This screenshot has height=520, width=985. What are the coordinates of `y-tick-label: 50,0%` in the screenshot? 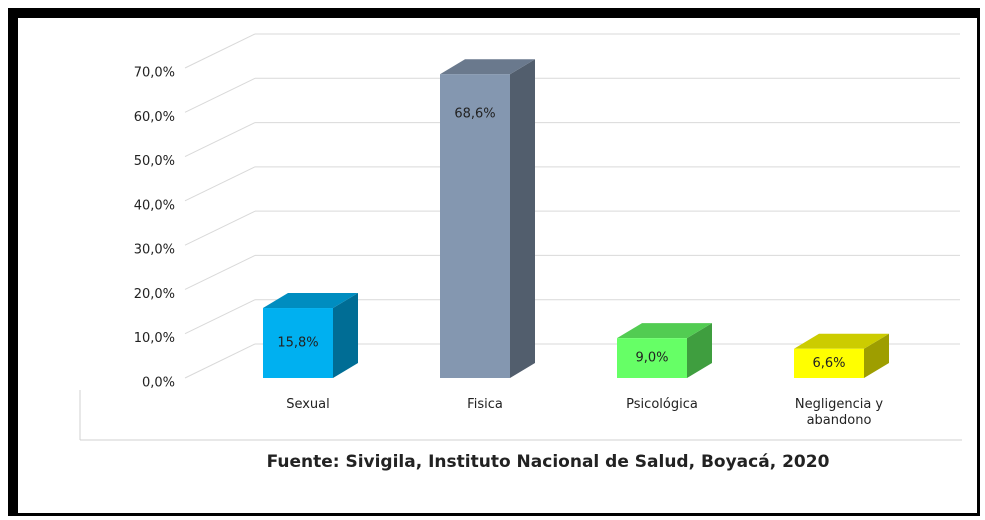 It's located at (154, 161).